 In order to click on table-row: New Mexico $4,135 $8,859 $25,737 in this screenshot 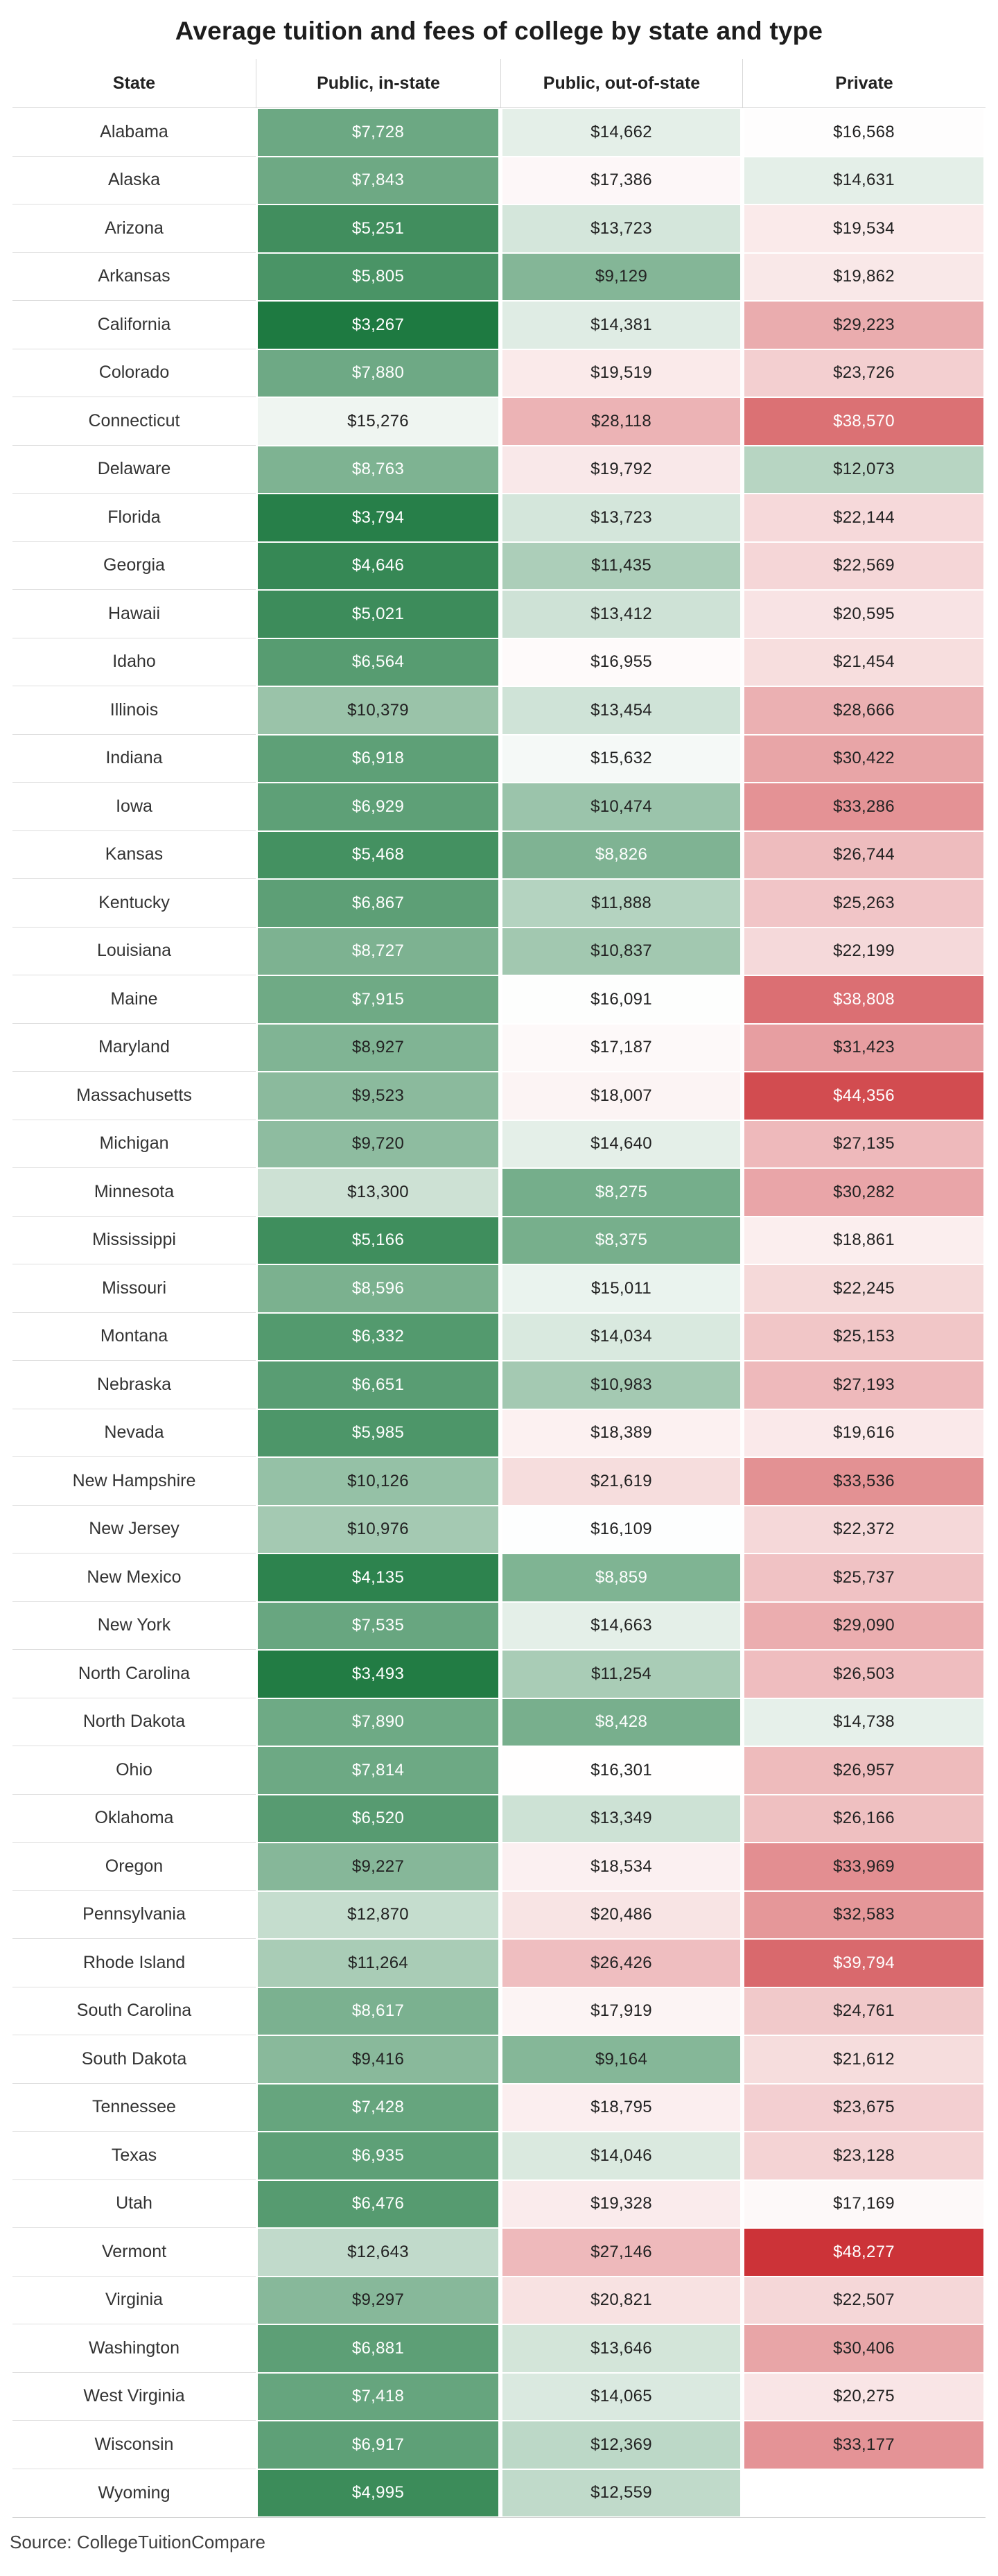, I will do `click(499, 1578)`.